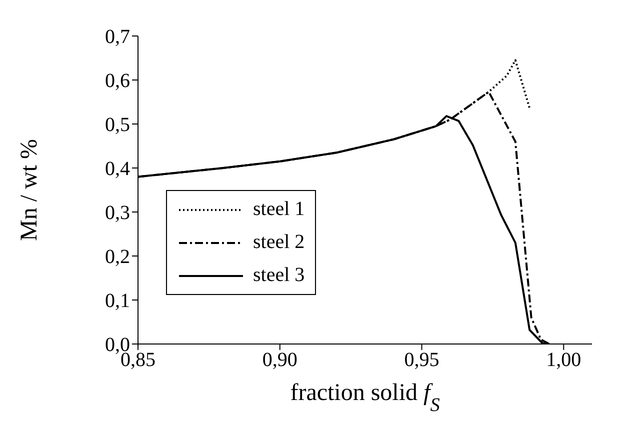  What do you see at coordinates (365, 398) in the screenshot?
I see `x-axis-title: fraction solid f$_{S}$` at bounding box center [365, 398].